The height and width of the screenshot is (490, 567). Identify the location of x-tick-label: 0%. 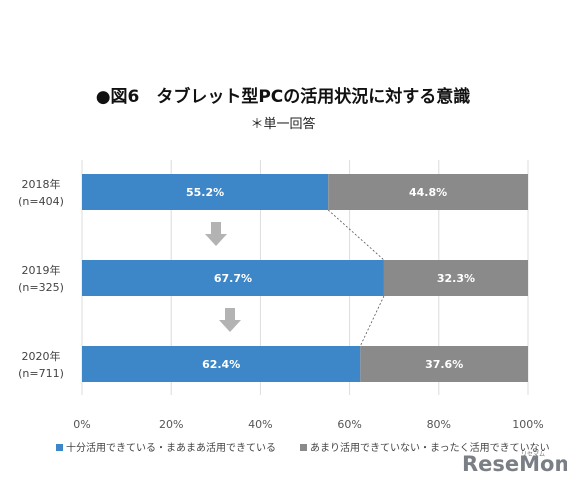
(81, 424).